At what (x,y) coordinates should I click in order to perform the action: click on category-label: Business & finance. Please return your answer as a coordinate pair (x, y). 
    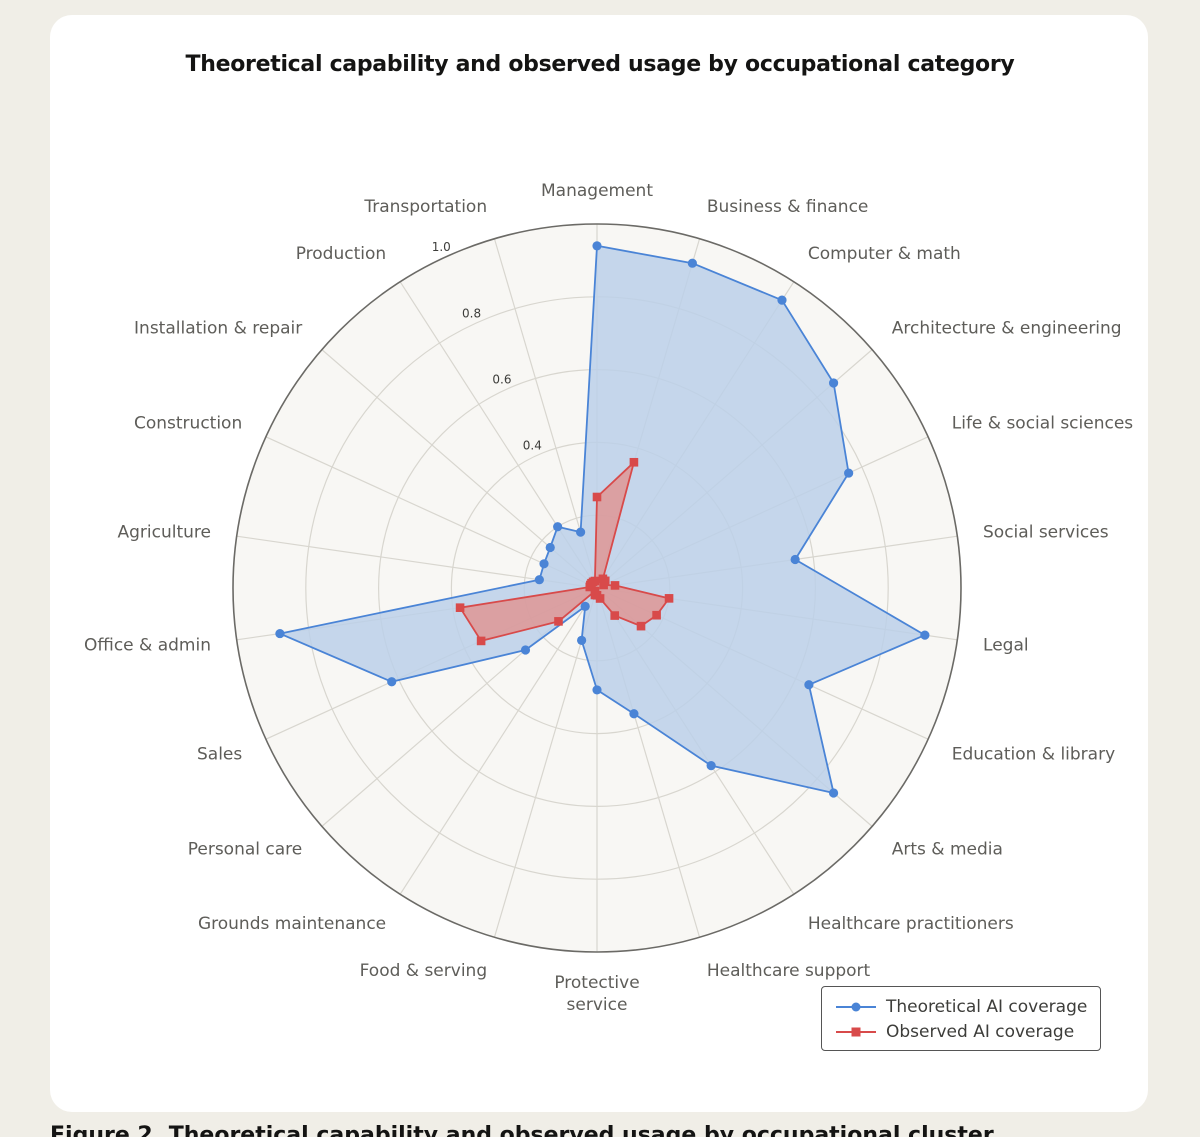
    Looking at the image, I should click on (788, 207).